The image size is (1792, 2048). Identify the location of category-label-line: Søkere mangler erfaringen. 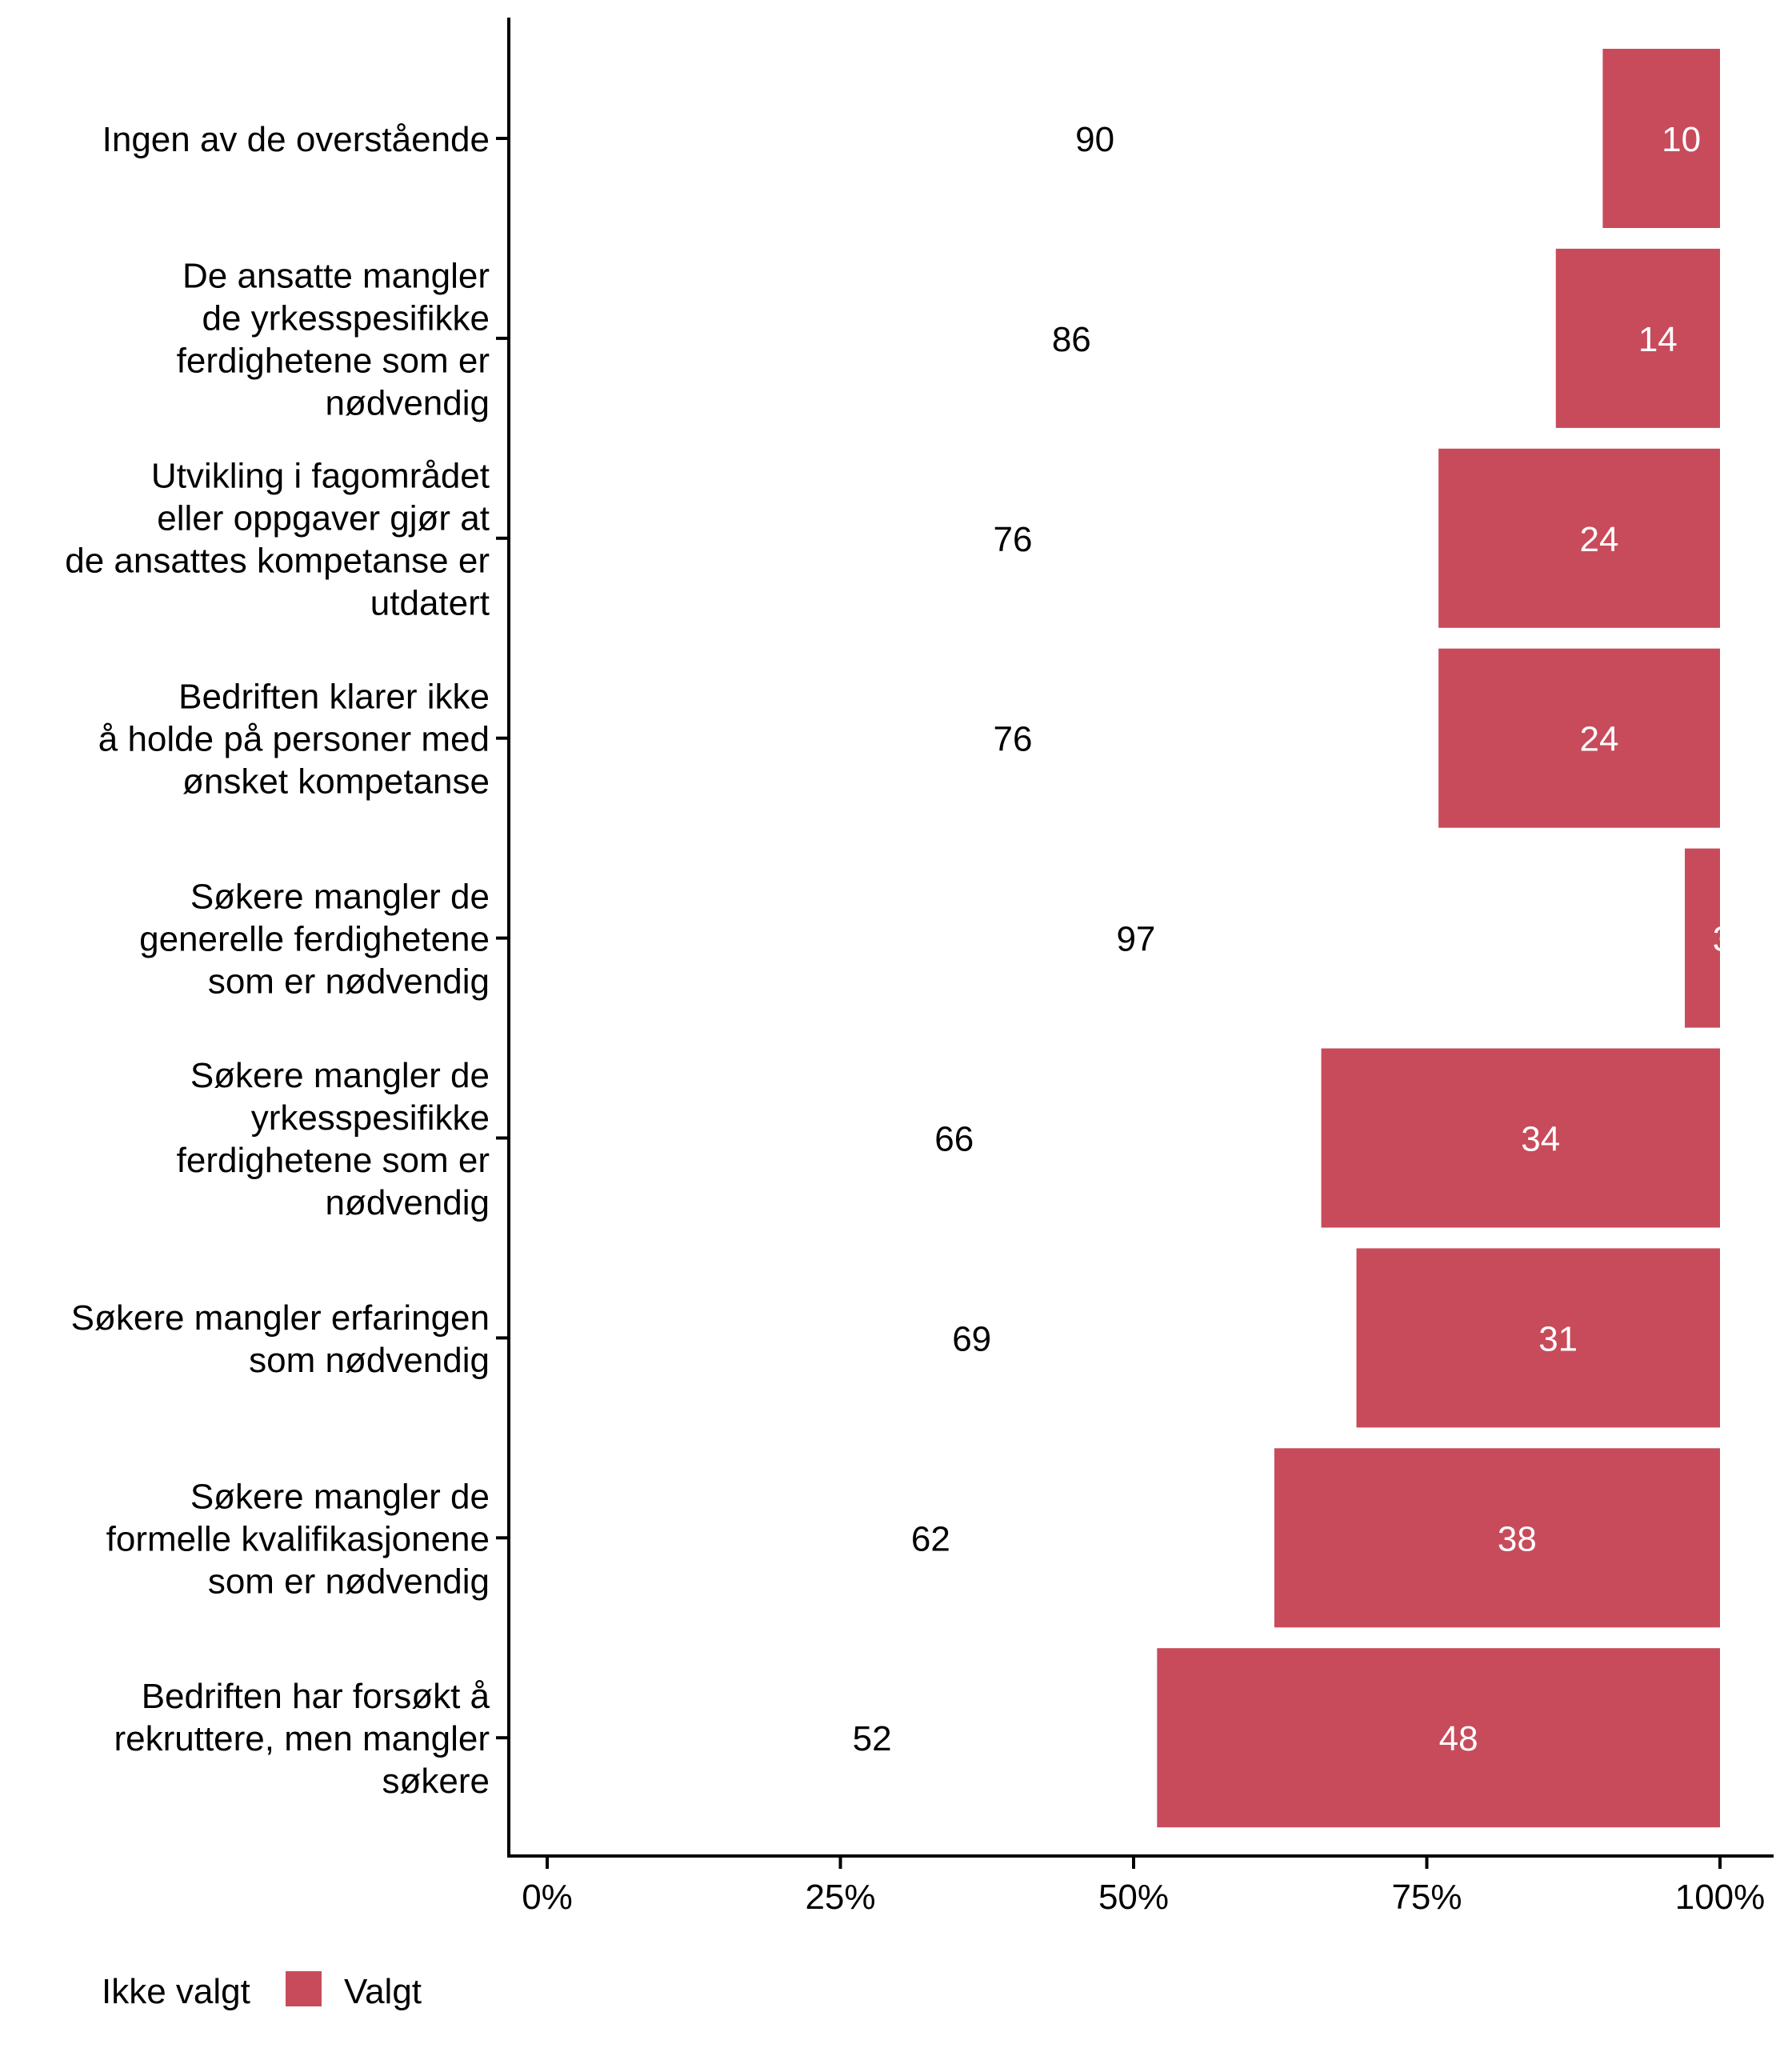
(280, 1318).